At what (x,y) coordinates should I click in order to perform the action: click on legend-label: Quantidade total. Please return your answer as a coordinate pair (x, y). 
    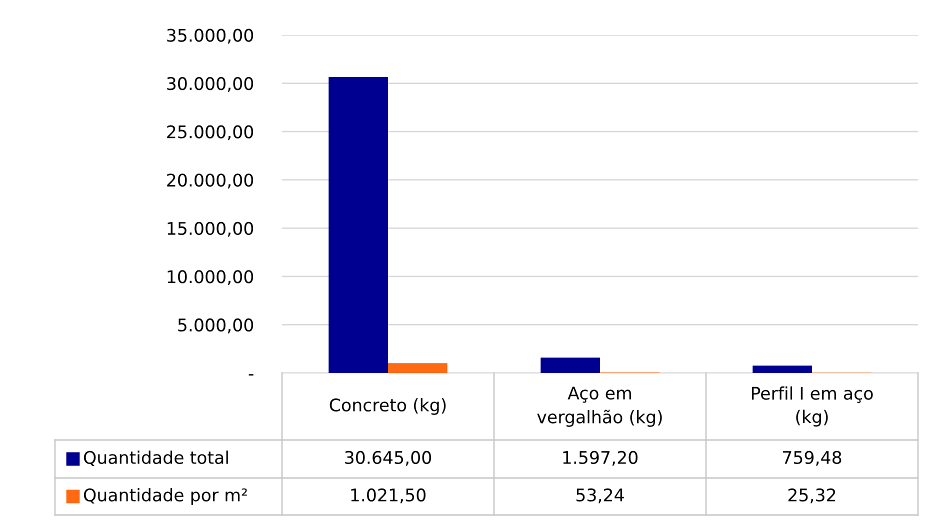
    Looking at the image, I should click on (156, 458).